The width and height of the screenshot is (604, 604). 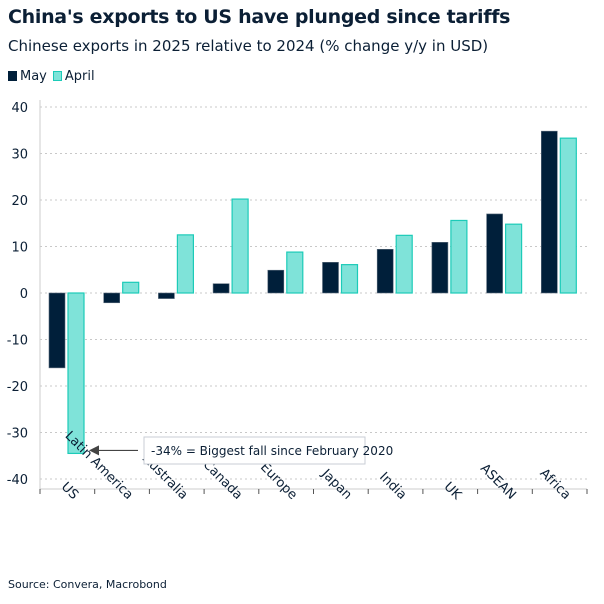 I want to click on y-tick-label: -10, so click(x=17, y=341).